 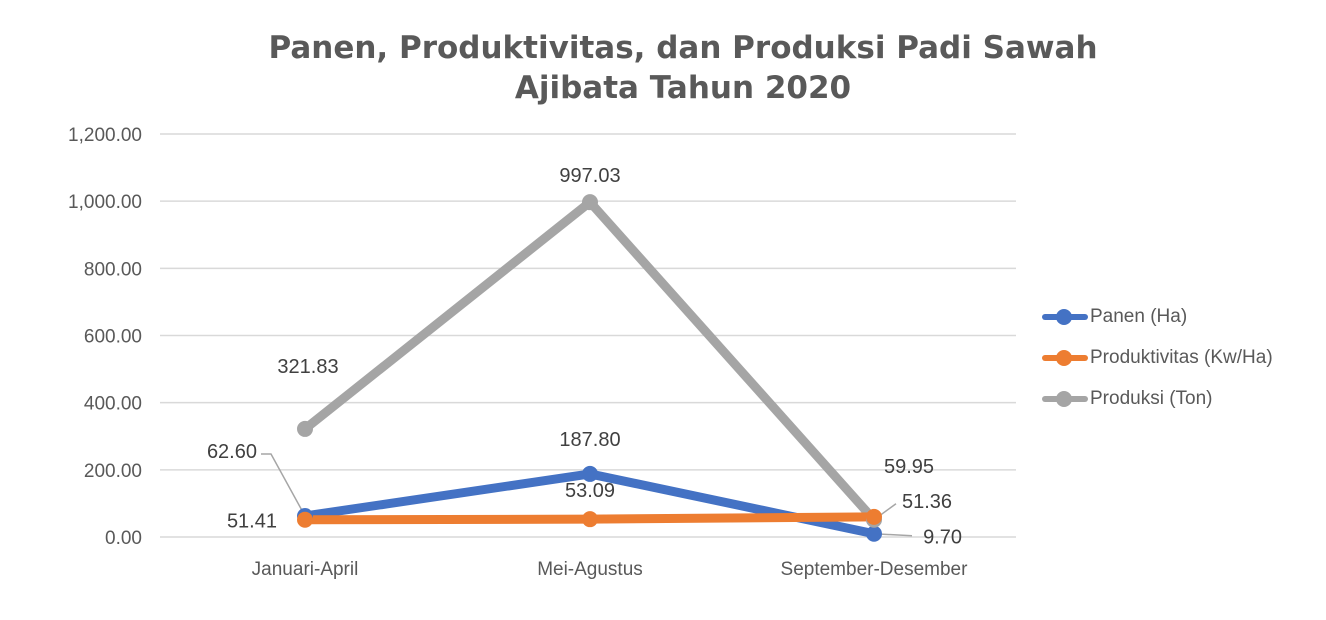 What do you see at coordinates (252, 522) in the screenshot?
I see `data-label: 51.41` at bounding box center [252, 522].